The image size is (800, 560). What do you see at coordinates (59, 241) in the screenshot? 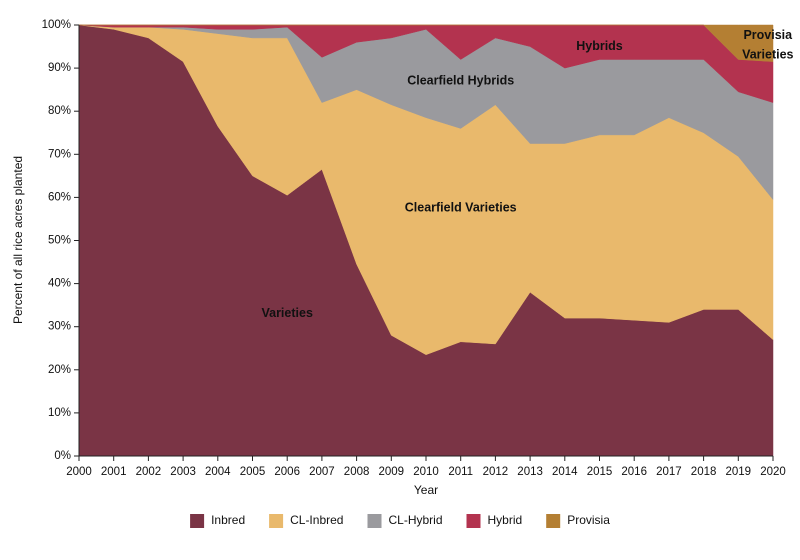
I see `y-tick-label: 50%` at bounding box center [59, 241].